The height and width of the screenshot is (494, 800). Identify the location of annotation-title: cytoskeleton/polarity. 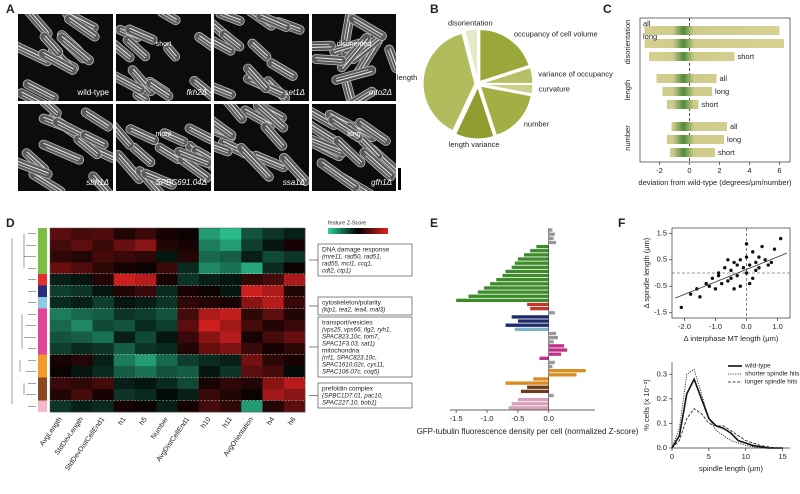
(352, 303).